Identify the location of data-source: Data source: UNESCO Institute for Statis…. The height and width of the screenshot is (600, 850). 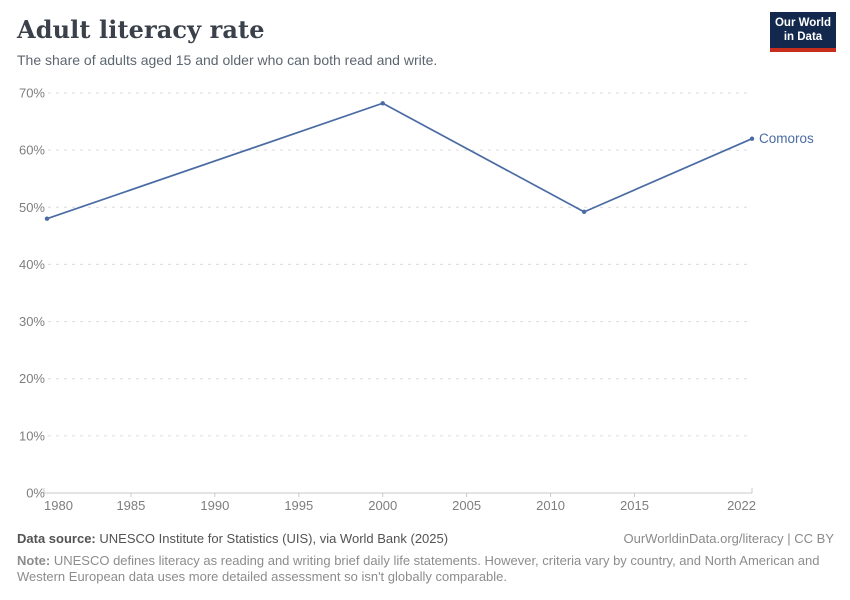
(232, 538).